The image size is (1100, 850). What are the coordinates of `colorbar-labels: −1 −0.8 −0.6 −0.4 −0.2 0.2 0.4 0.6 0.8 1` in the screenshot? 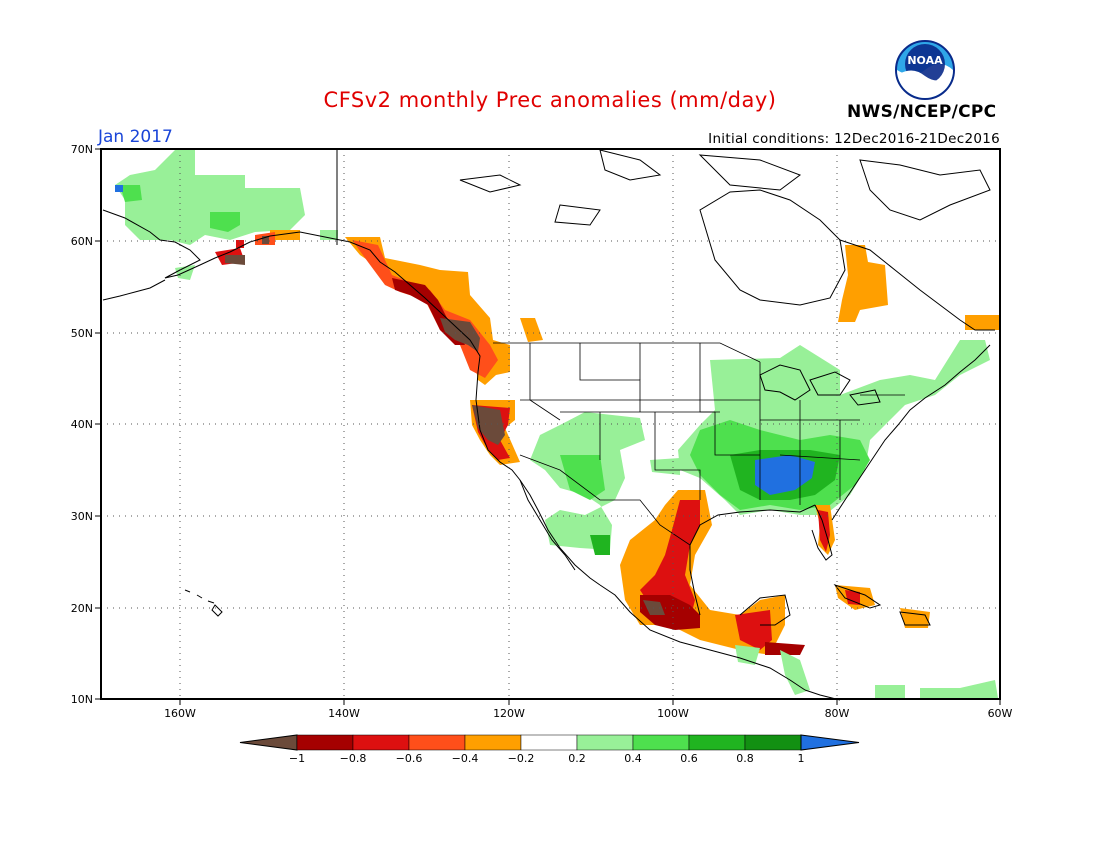 It's located at (547, 758).